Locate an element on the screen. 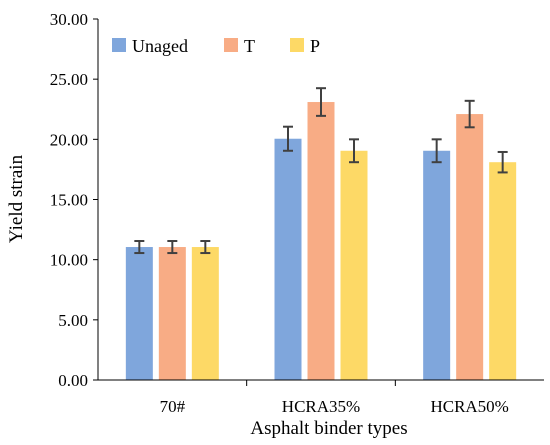  y-tick-label-6: 30.00 is located at coordinates (69, 19).